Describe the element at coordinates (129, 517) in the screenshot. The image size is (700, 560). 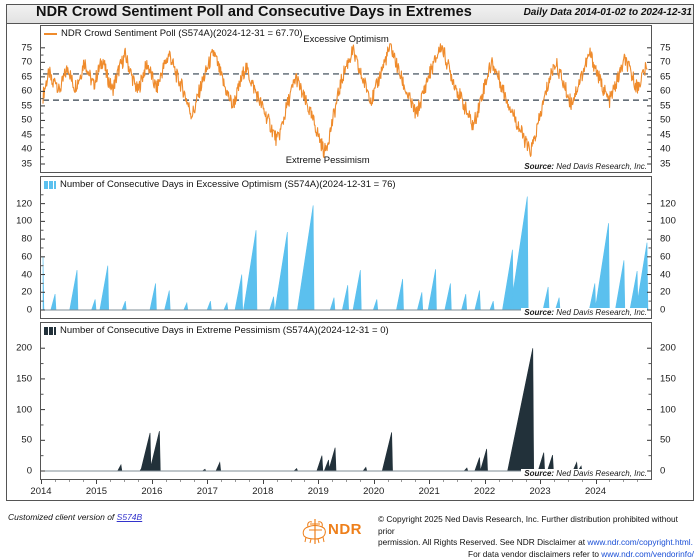
I see `footer-version-link: S574B` at that location.